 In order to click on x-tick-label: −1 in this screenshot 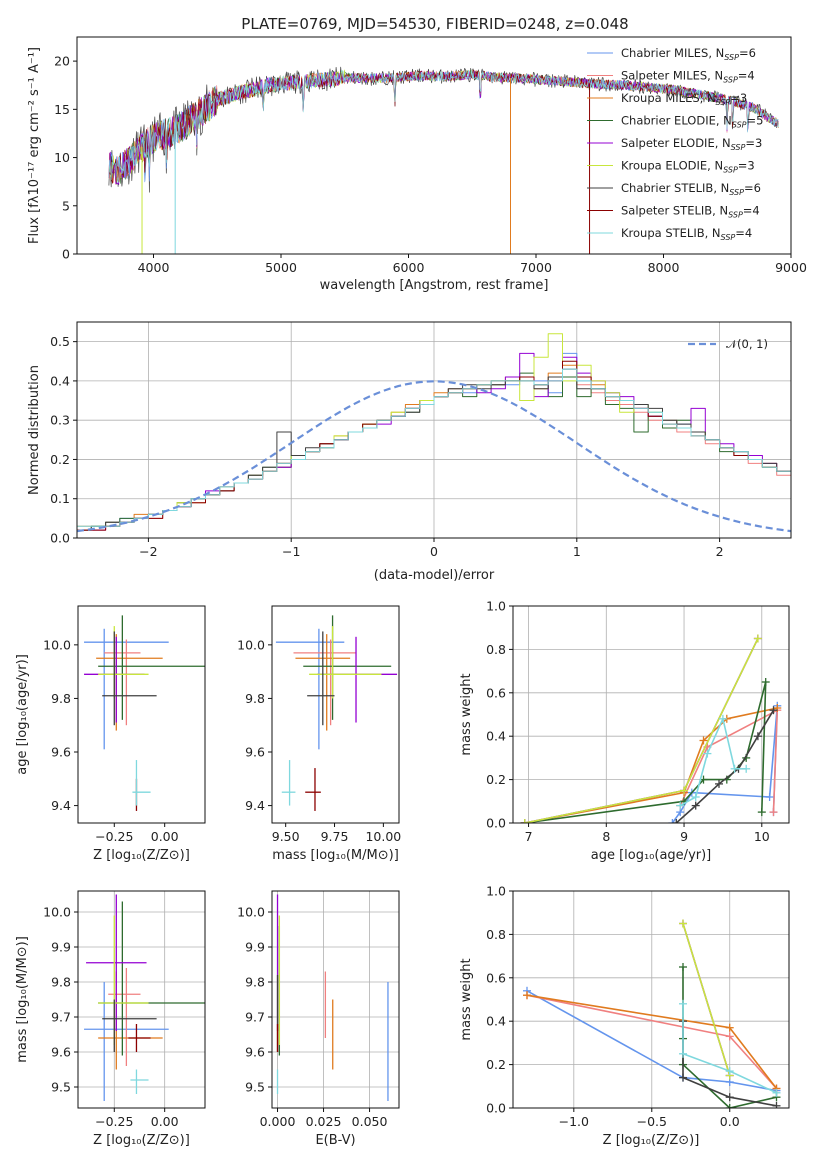, I will do `click(291, 551)`.